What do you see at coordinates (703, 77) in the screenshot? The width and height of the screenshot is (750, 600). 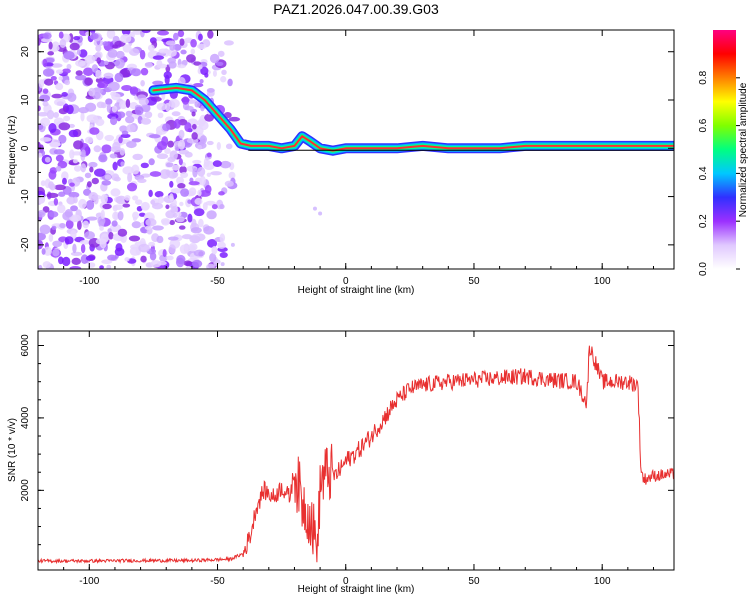 I see `colorbar-tick-label: 0.8` at bounding box center [703, 77].